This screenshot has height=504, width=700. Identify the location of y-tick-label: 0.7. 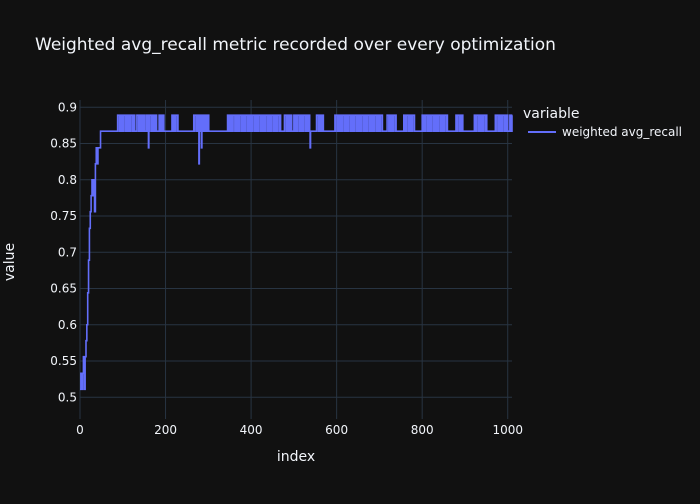
(67, 252).